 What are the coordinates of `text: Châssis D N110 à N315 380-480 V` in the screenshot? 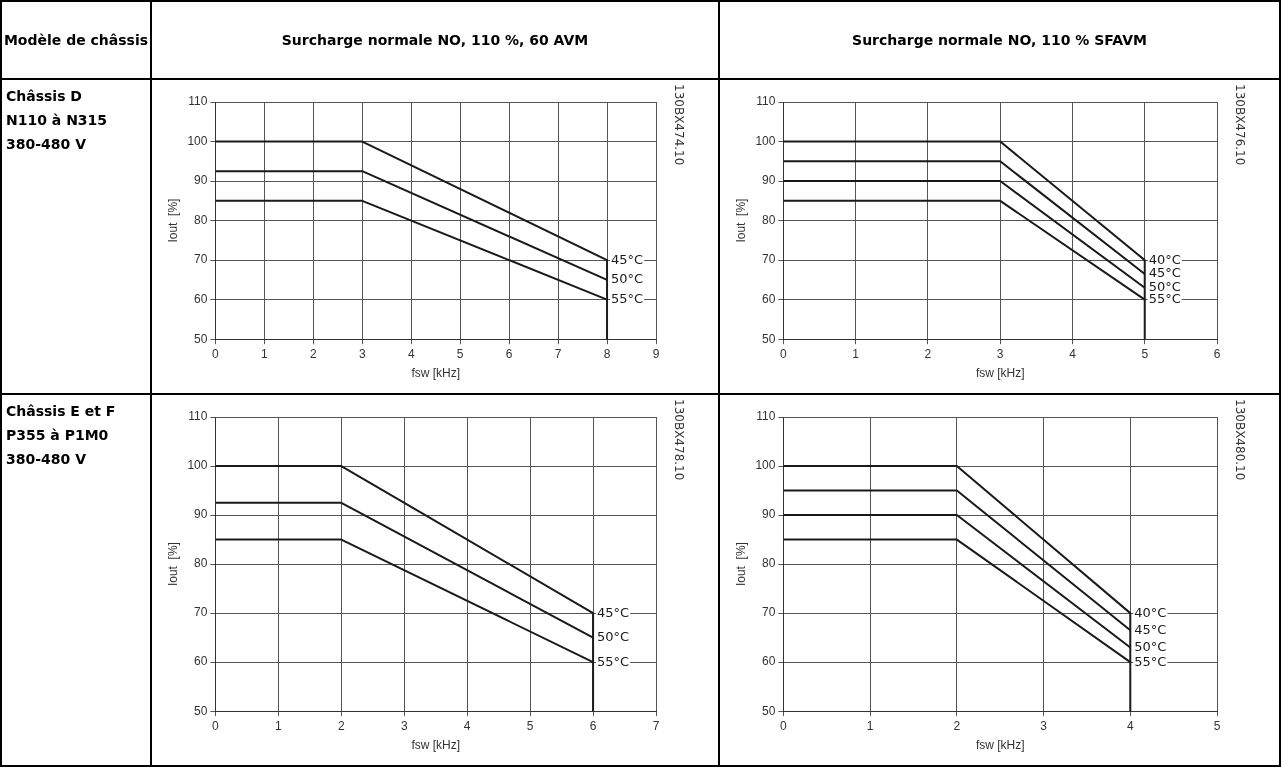 It's located at (77, 237).